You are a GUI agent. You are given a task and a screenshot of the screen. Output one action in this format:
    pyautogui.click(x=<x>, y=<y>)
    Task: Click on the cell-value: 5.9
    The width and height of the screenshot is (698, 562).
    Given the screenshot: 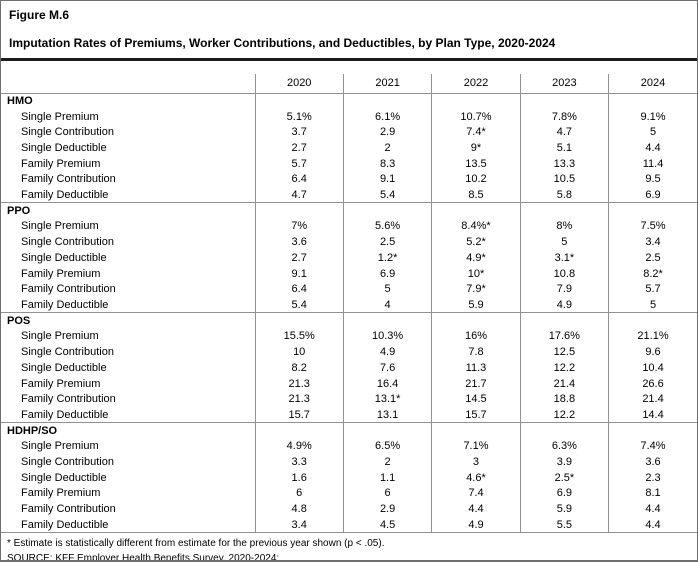 What is the action you would take?
    pyautogui.click(x=564, y=509)
    